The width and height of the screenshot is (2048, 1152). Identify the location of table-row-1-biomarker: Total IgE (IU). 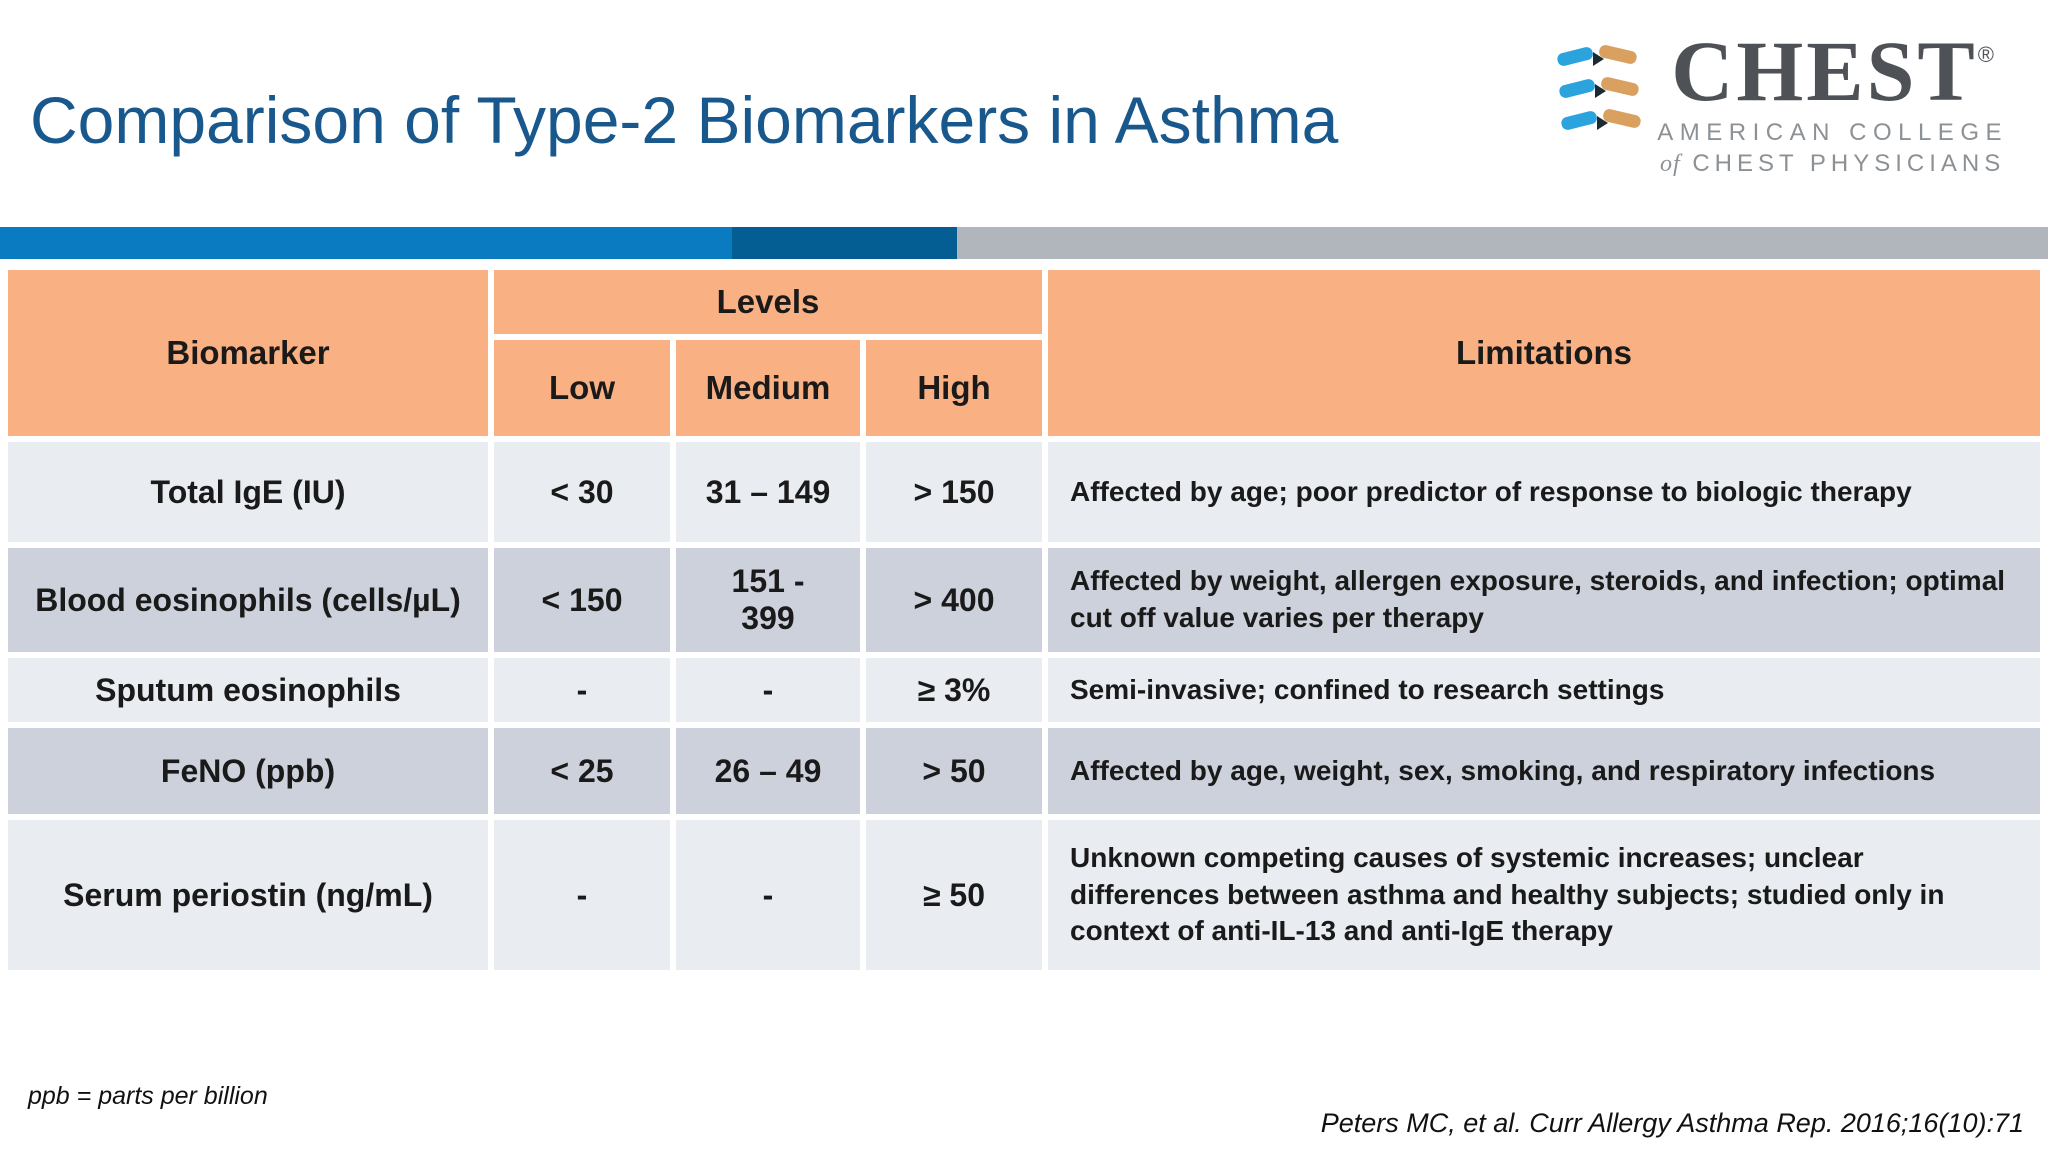
(248, 492).